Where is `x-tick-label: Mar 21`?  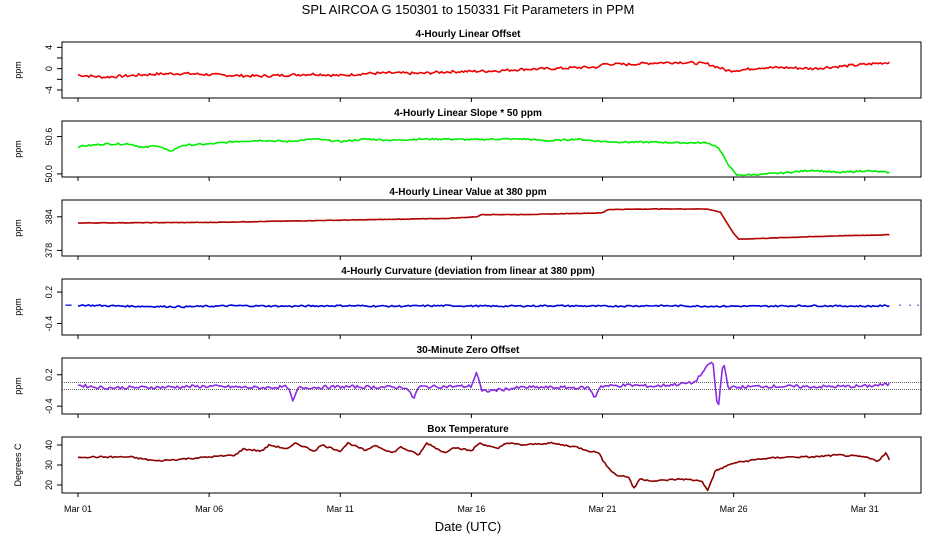 x-tick-label: Mar 21 is located at coordinates (603, 509).